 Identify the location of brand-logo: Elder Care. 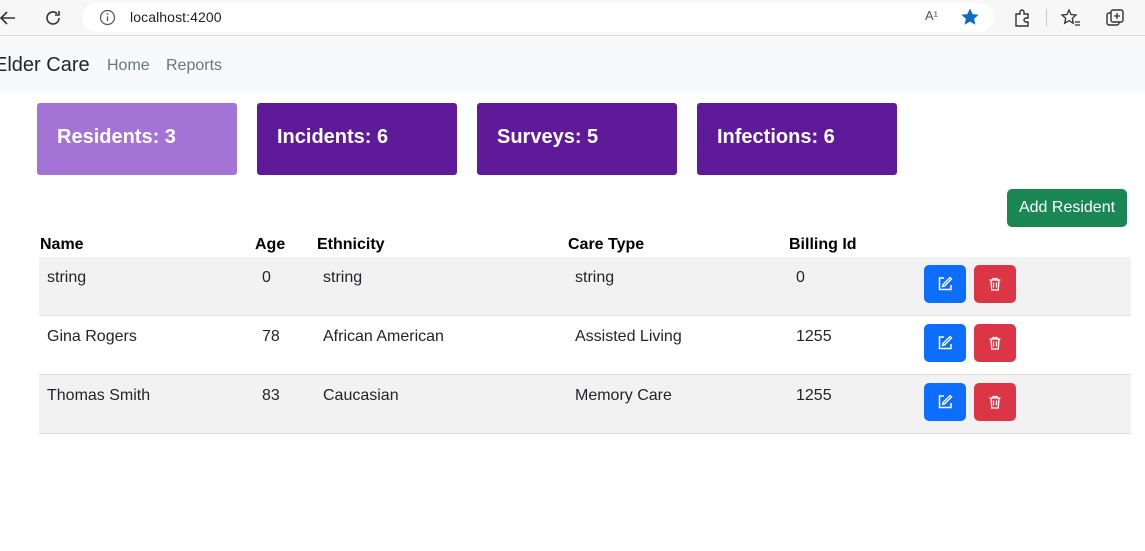
(45, 65).